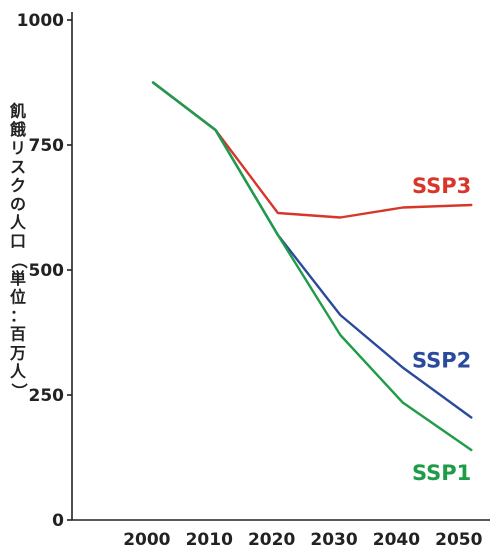  Describe the element at coordinates (333, 540) in the screenshot. I see `x-tick-label: 2030` at that location.